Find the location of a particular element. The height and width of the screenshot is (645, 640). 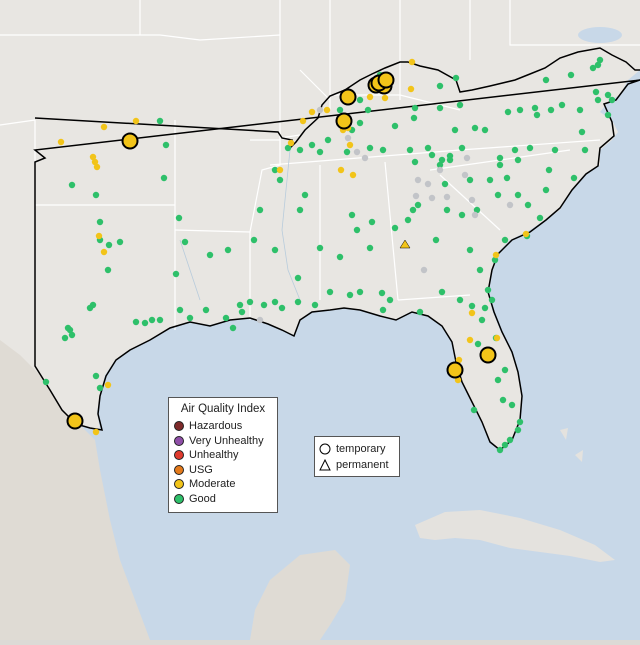

legend-label: temporary is located at coordinates (361, 449).